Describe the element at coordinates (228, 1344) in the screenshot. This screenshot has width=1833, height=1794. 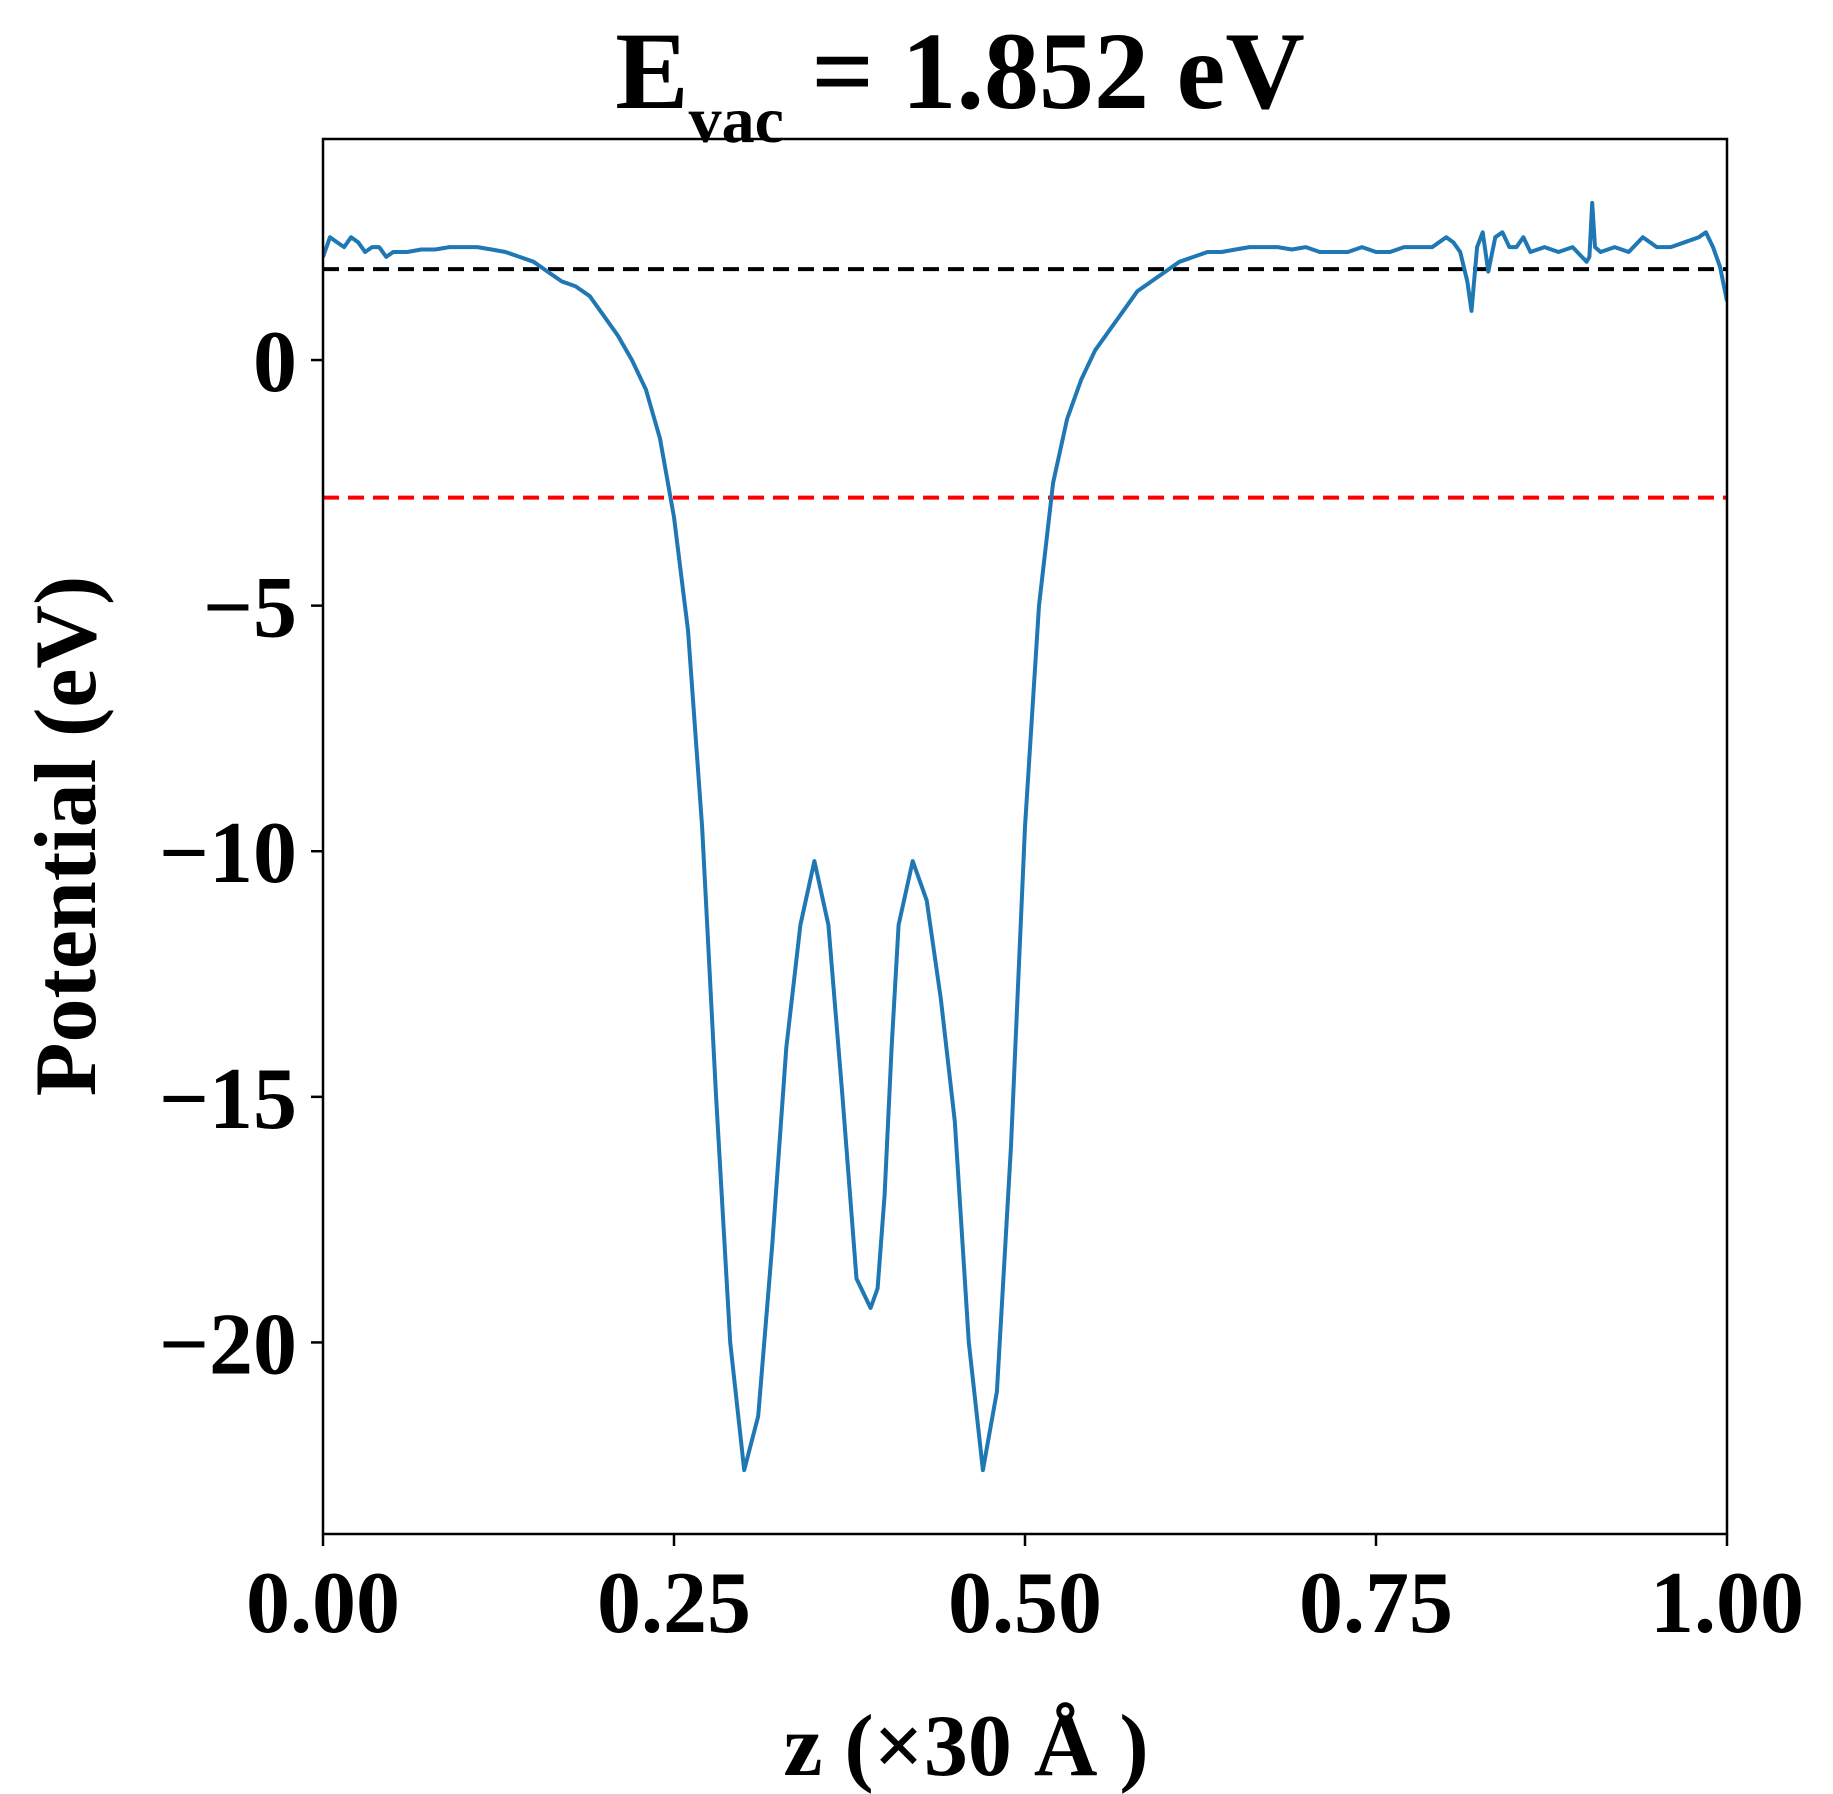
I see `y-tick-label: −20` at that location.